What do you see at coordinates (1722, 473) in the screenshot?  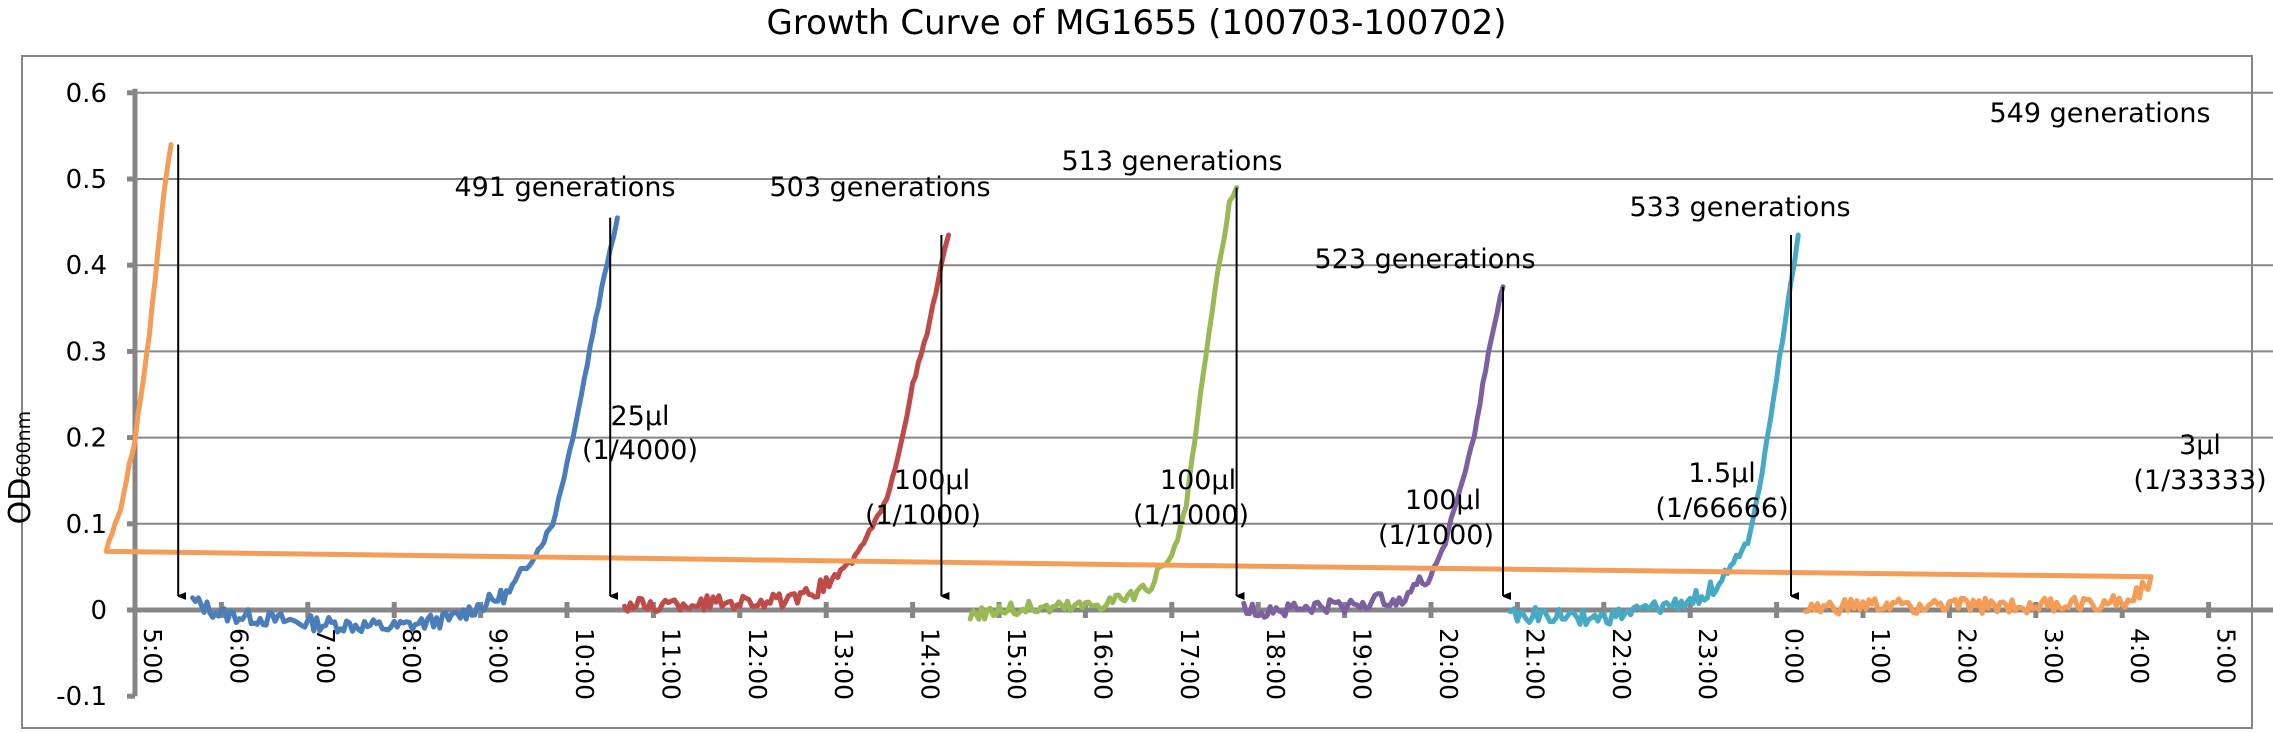 I see `dose-label: 1.5μl` at bounding box center [1722, 473].